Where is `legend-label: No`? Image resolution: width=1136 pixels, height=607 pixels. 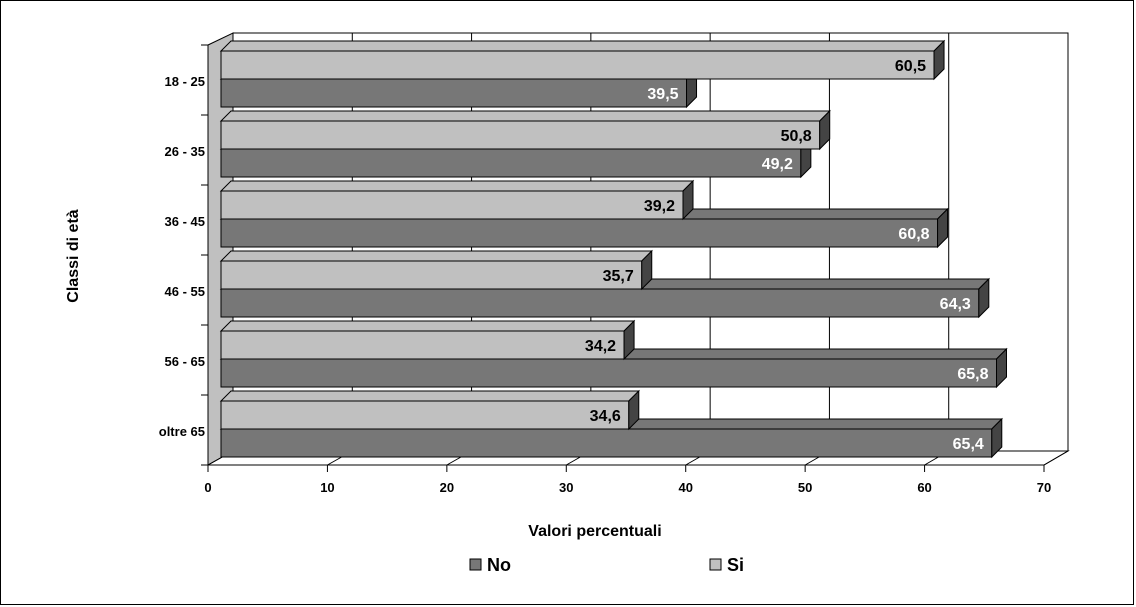 legend-label: No is located at coordinates (499, 565).